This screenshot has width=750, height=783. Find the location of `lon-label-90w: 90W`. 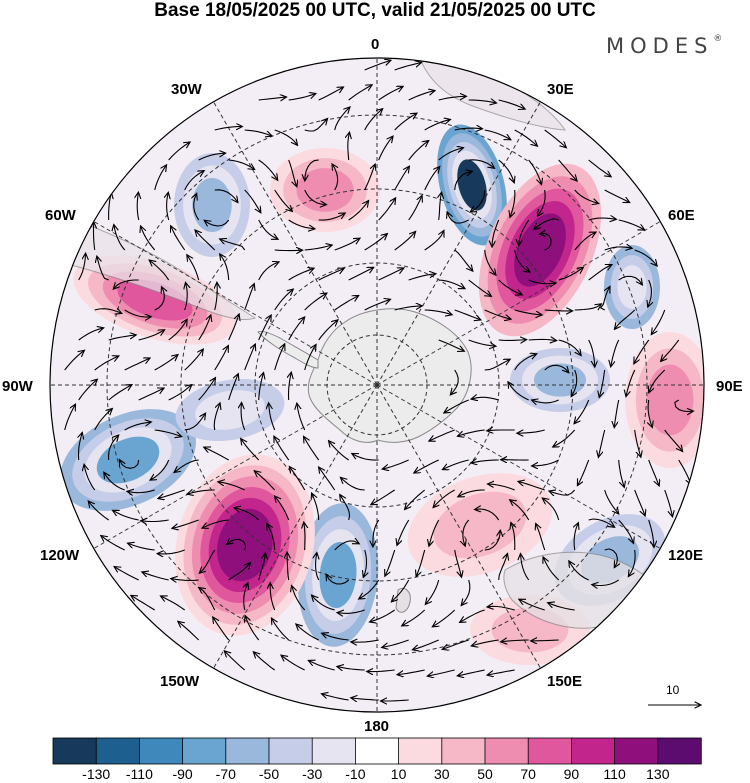

lon-label-90w: 90W is located at coordinates (17, 386).